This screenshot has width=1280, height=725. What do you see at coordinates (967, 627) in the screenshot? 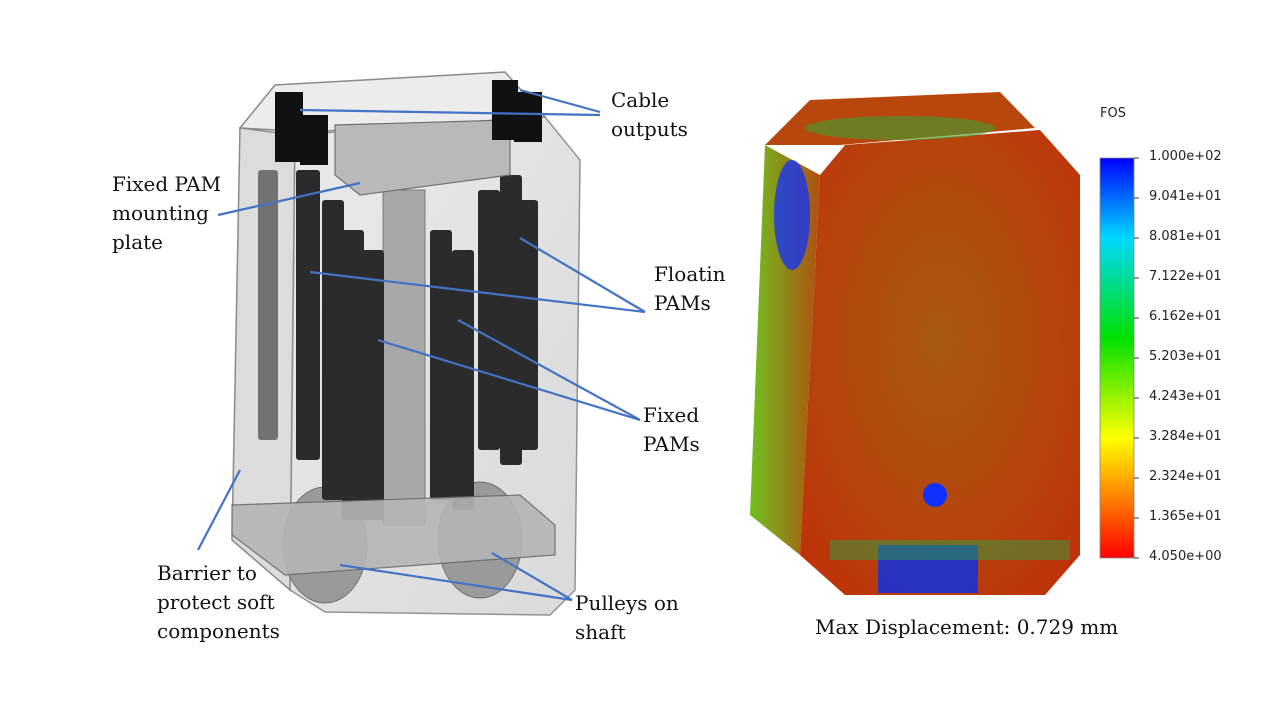
I see `max-displacement-caption: Max Displacement: 0.729 mm` at bounding box center [967, 627].